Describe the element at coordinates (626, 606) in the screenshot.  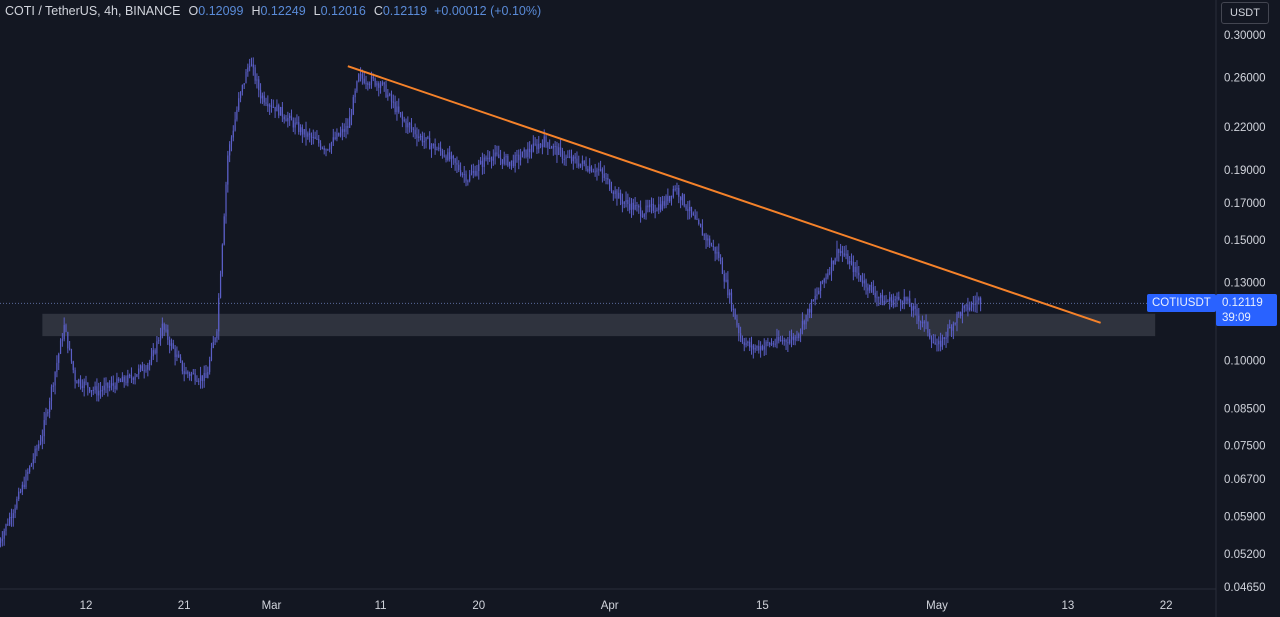
I see `time-axis: 12 21 Mar 11 20 Apr 15 May 13 22` at that location.